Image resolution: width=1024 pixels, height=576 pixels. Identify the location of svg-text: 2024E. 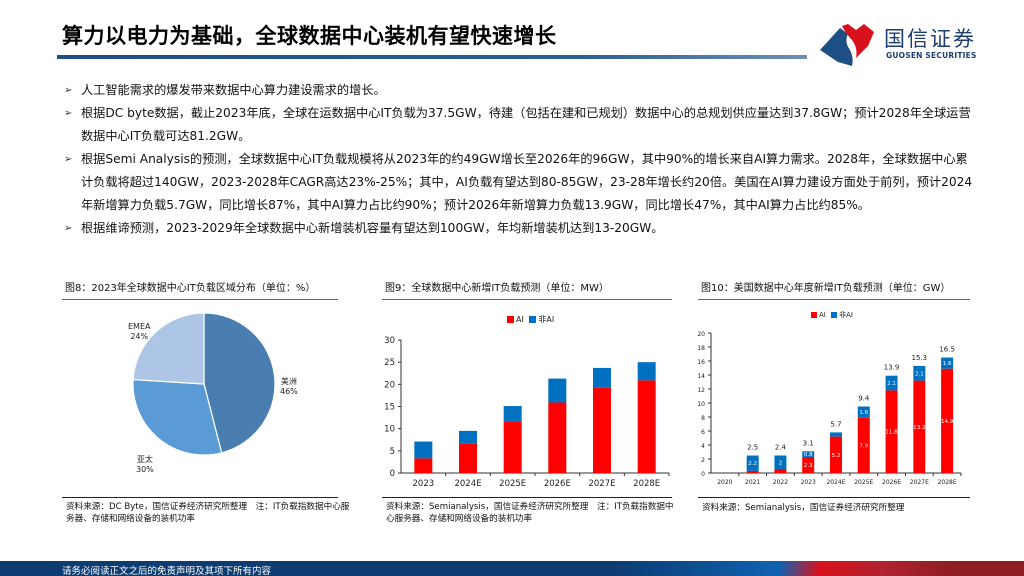
(835, 482).